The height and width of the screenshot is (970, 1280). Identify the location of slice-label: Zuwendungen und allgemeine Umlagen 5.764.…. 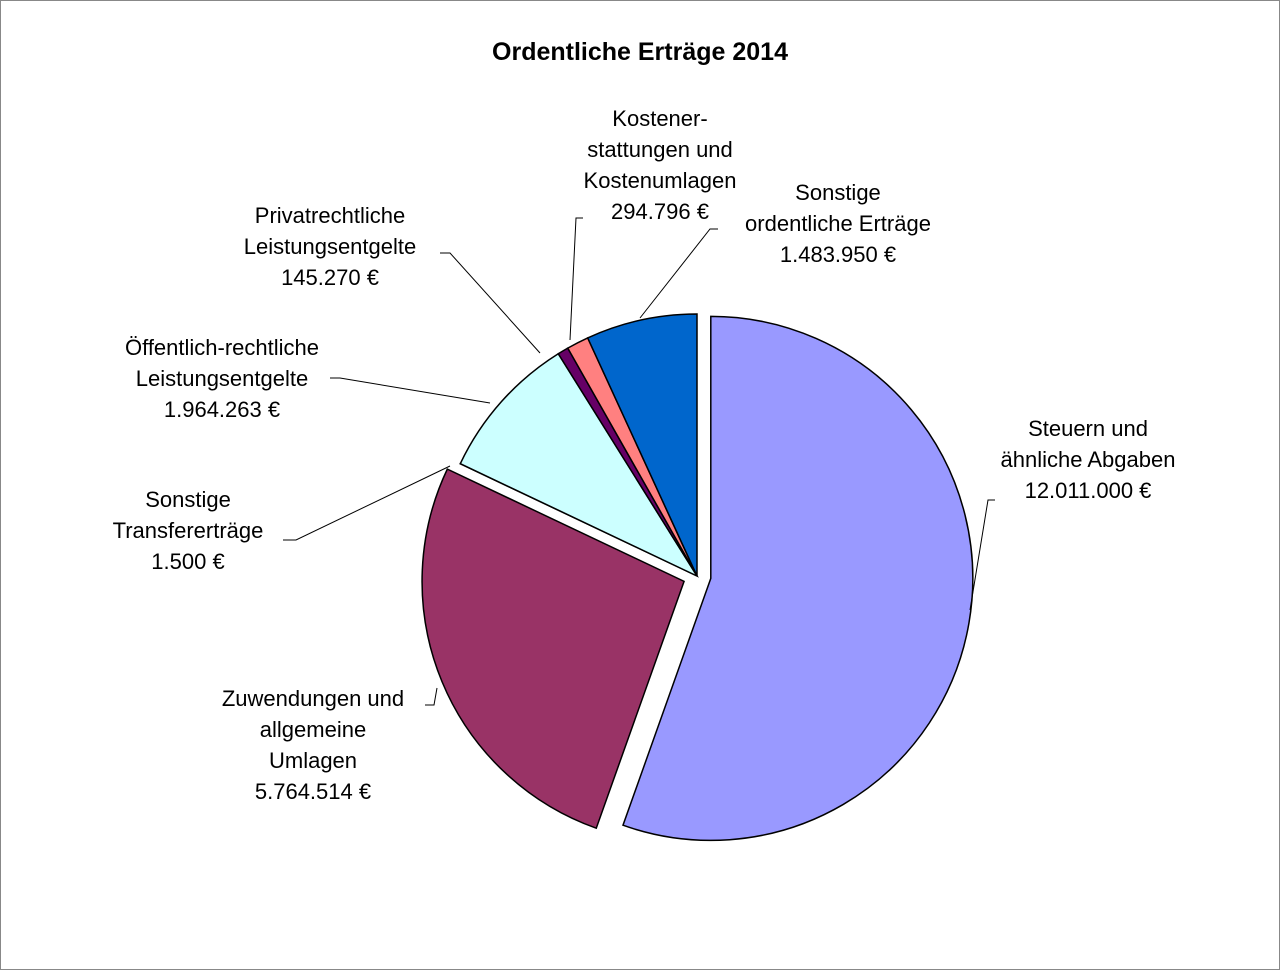
(313, 745).